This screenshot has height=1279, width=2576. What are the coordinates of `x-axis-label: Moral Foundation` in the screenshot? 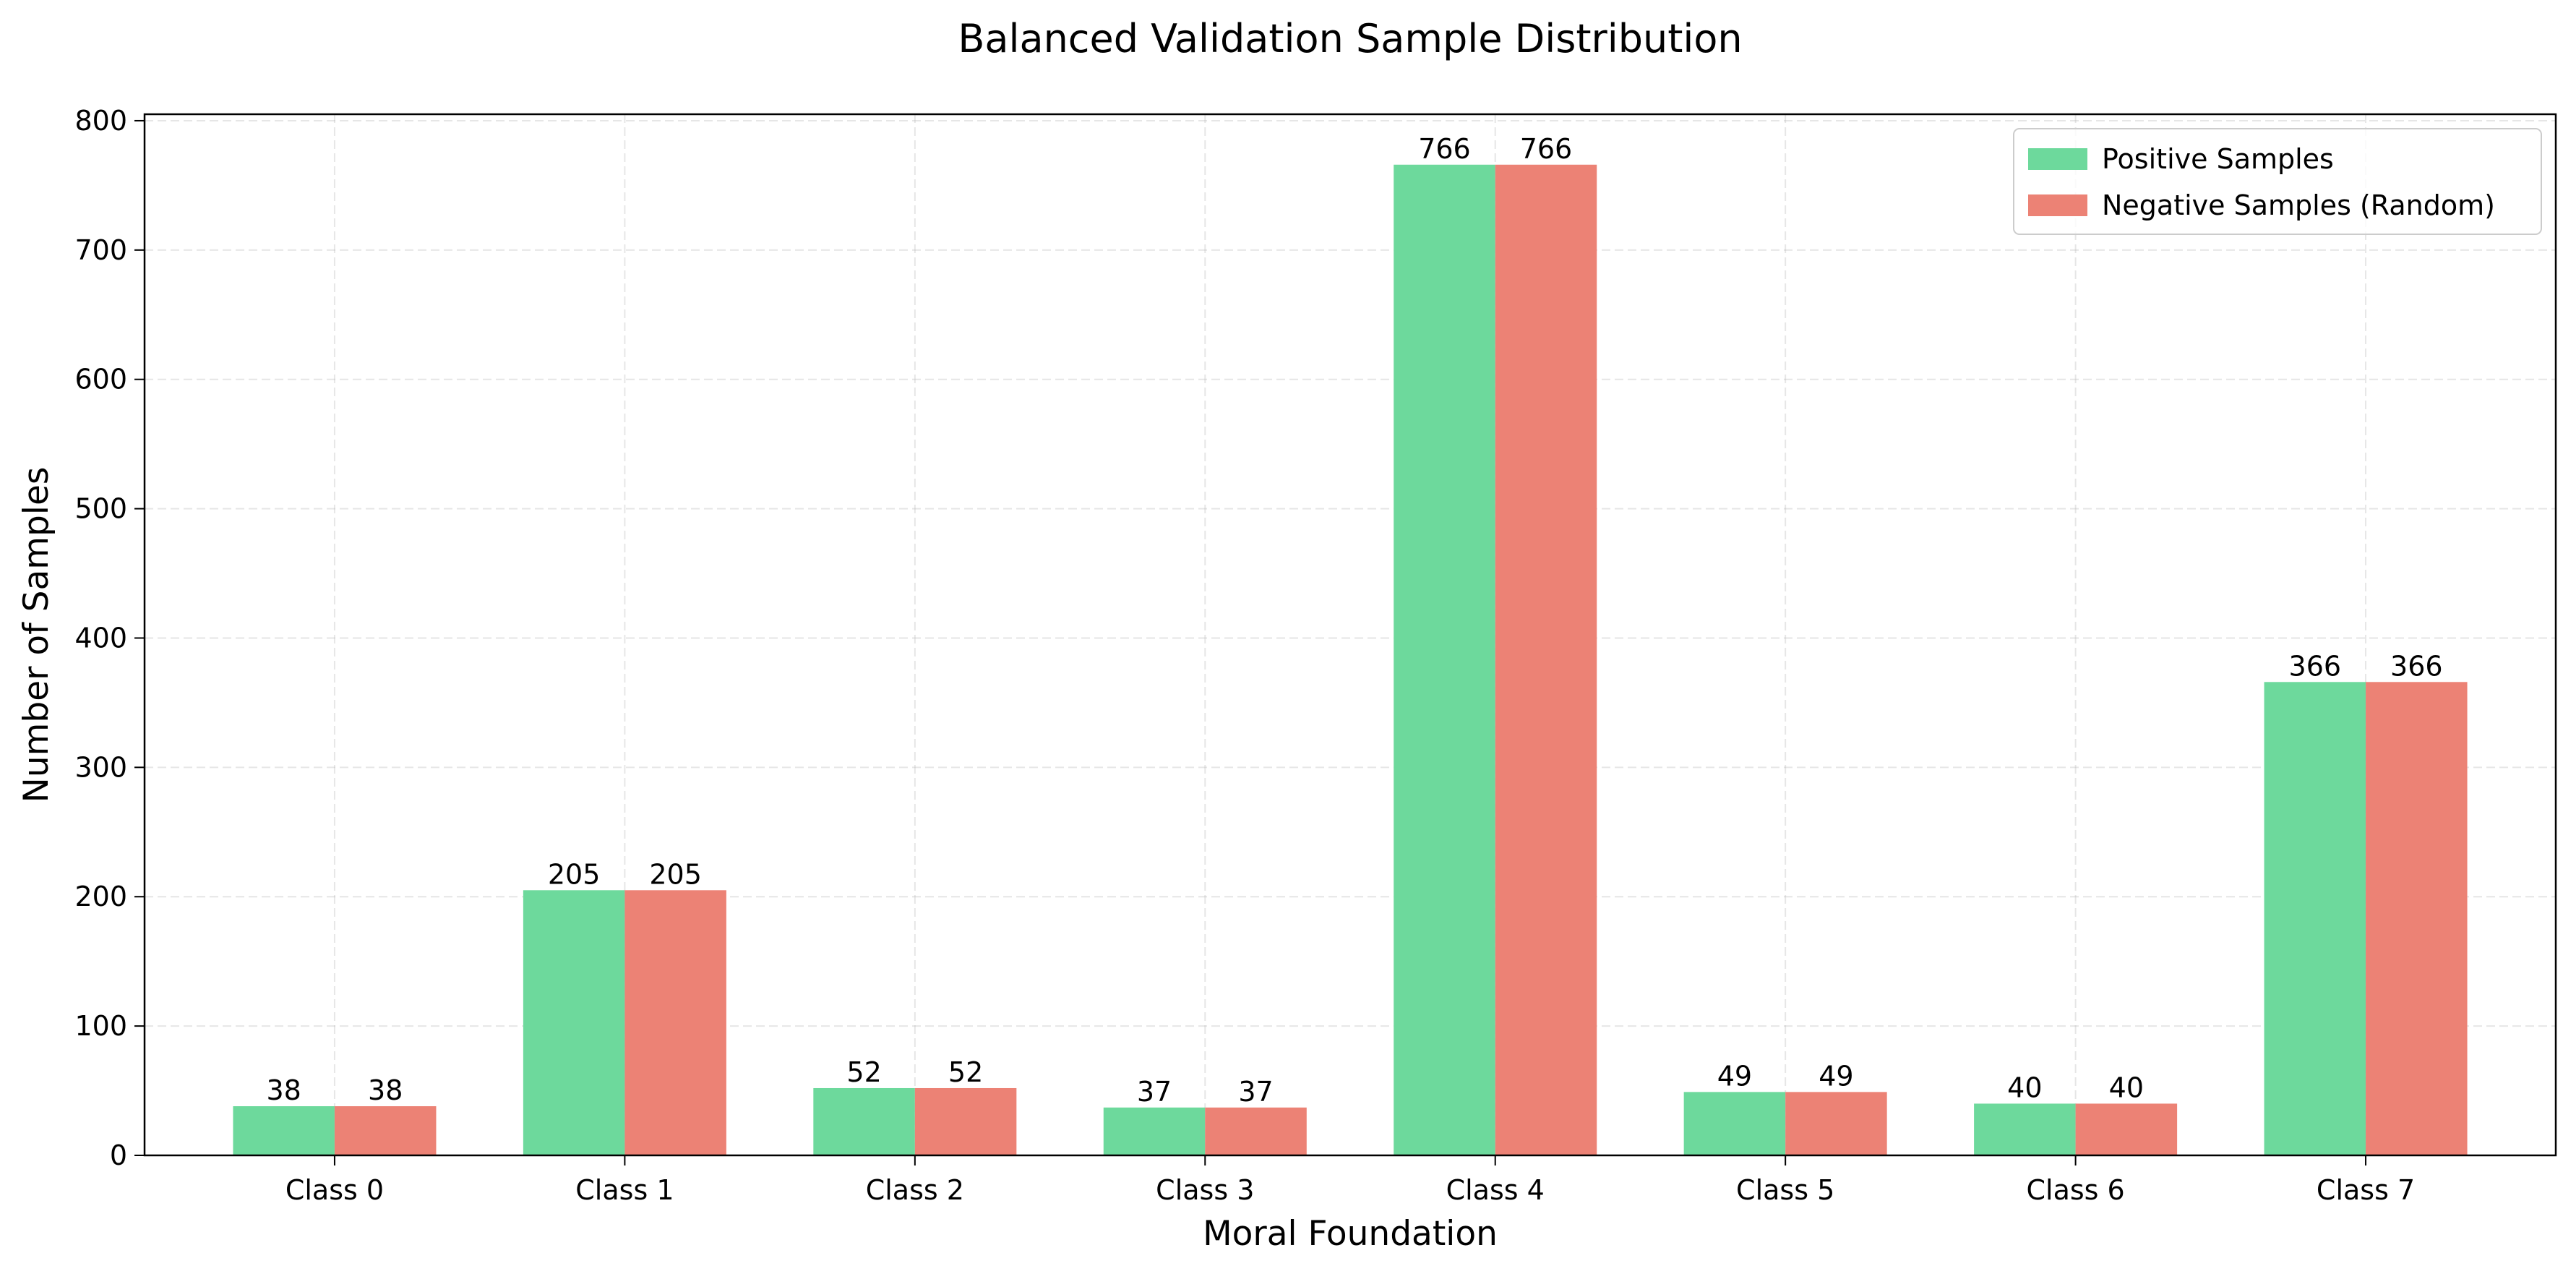 It's located at (1351, 1234).